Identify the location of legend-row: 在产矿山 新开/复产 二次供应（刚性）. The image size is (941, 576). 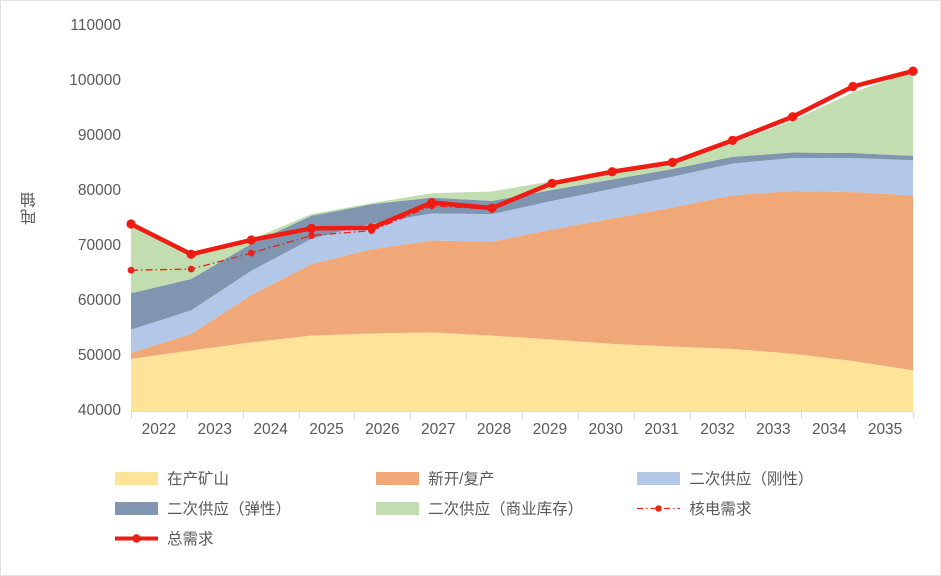
(485, 478).